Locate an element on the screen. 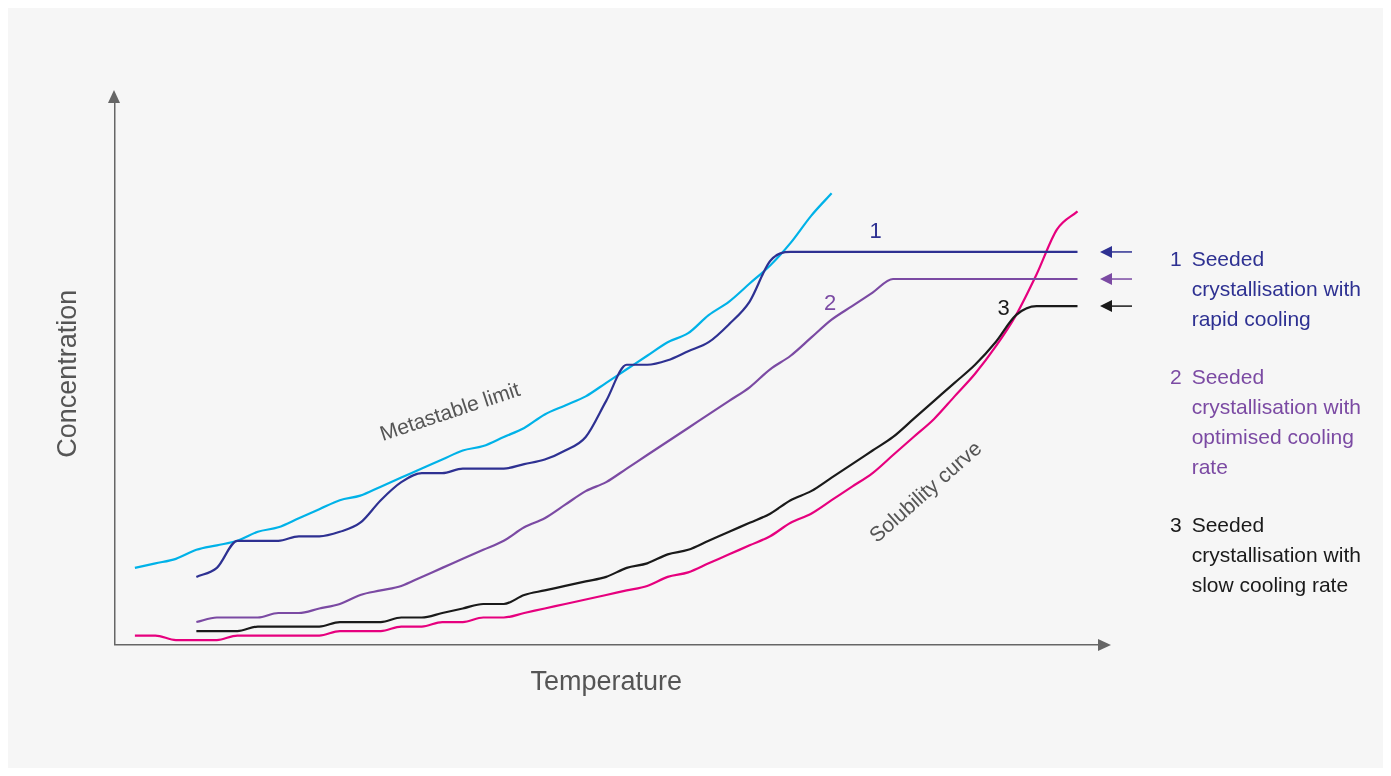 The image size is (1391, 776). annotation: 1 is located at coordinates (875, 230).